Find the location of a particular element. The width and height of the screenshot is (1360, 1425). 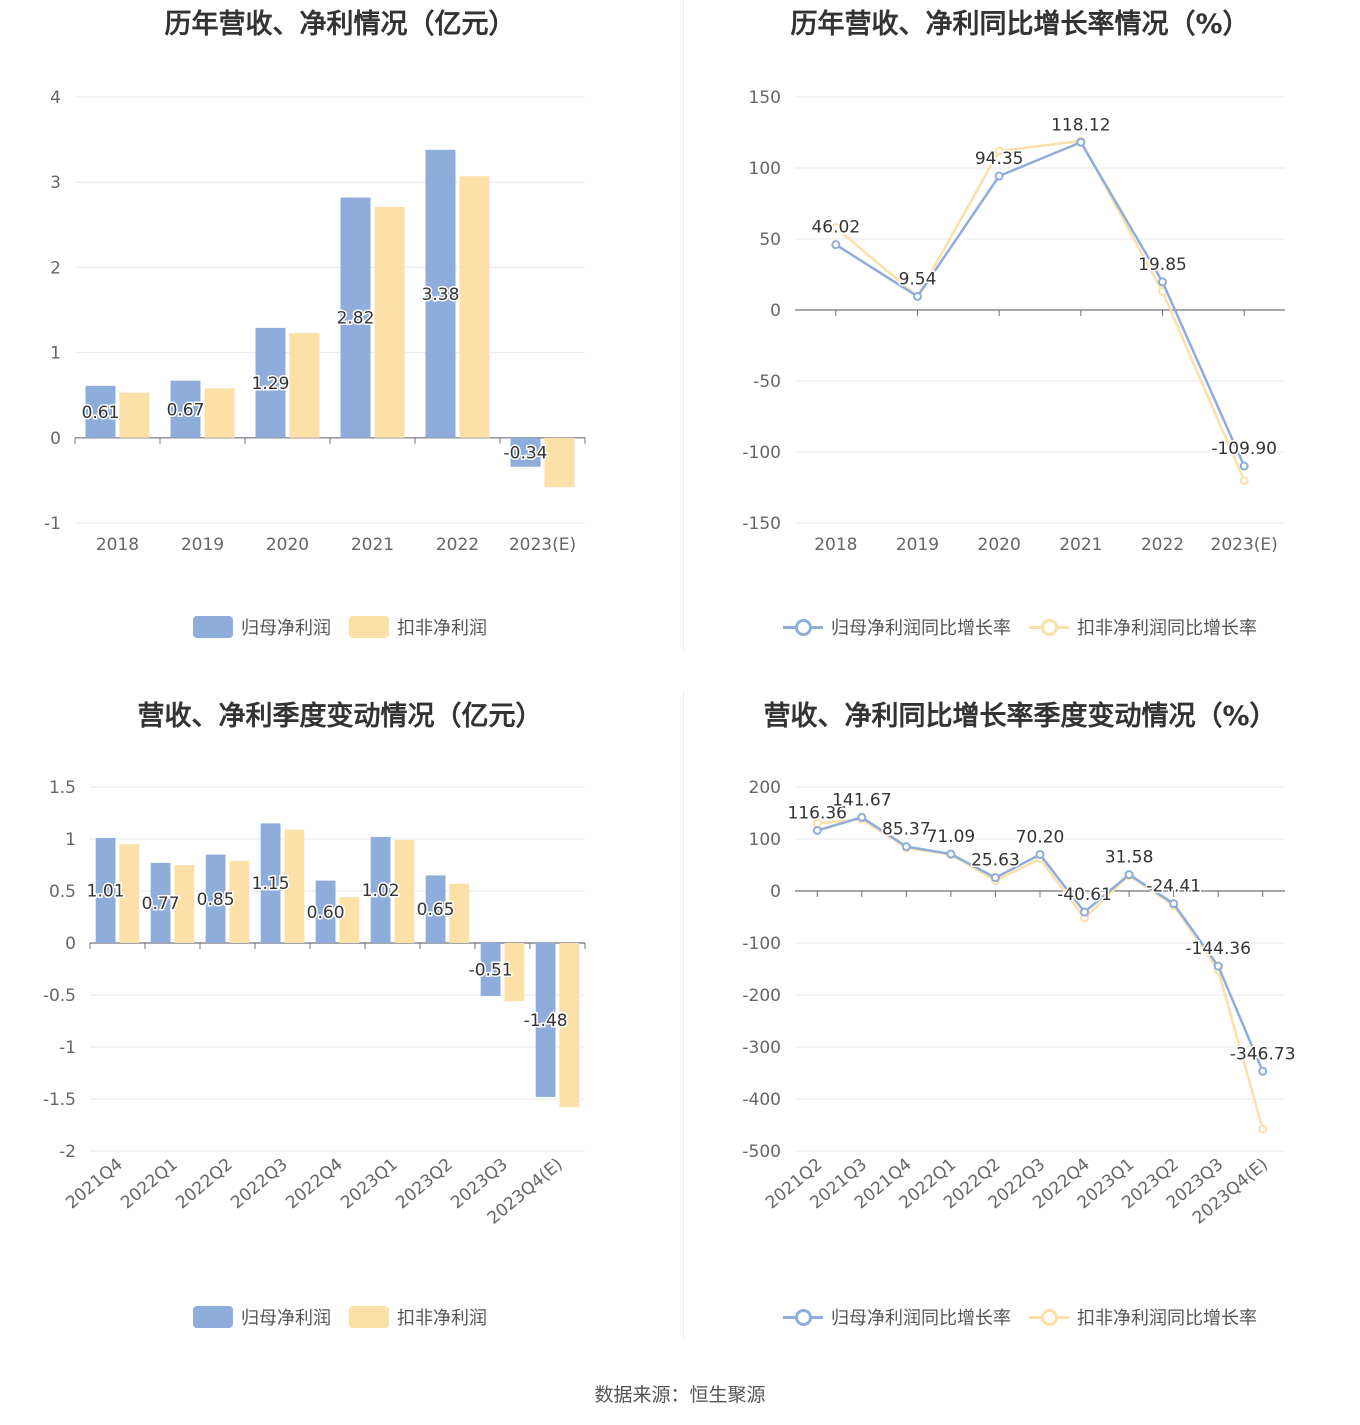

data-label: 9.54 is located at coordinates (918, 279).